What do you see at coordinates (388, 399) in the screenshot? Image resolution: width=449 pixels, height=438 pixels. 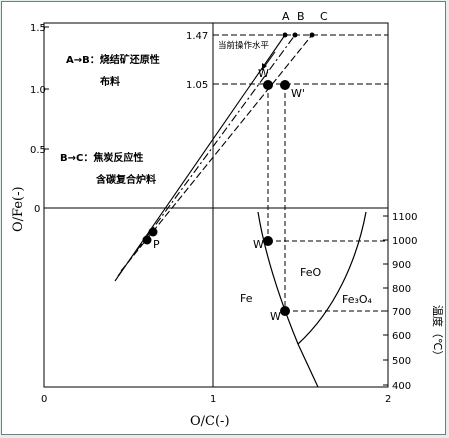 I see `x-tick-label: 2` at bounding box center [388, 399].